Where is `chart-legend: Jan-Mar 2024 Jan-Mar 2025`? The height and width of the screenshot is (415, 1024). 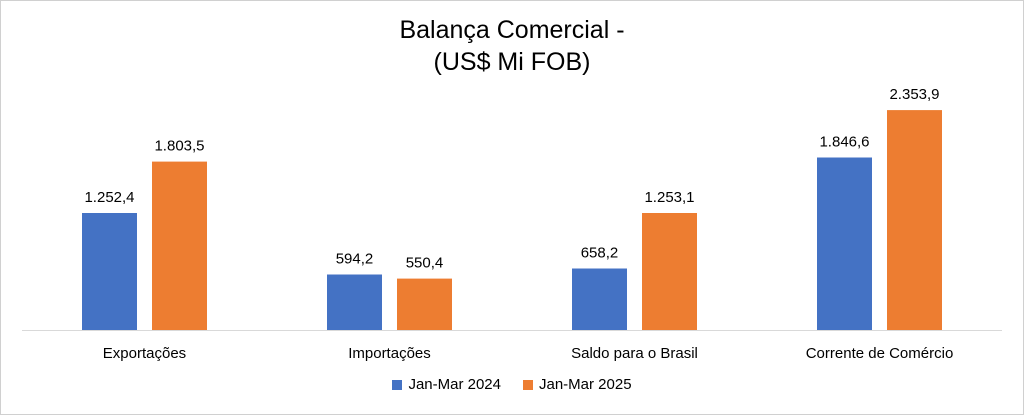
chart-legend: Jan-Mar 2024 Jan-Mar 2025 is located at coordinates (512, 385).